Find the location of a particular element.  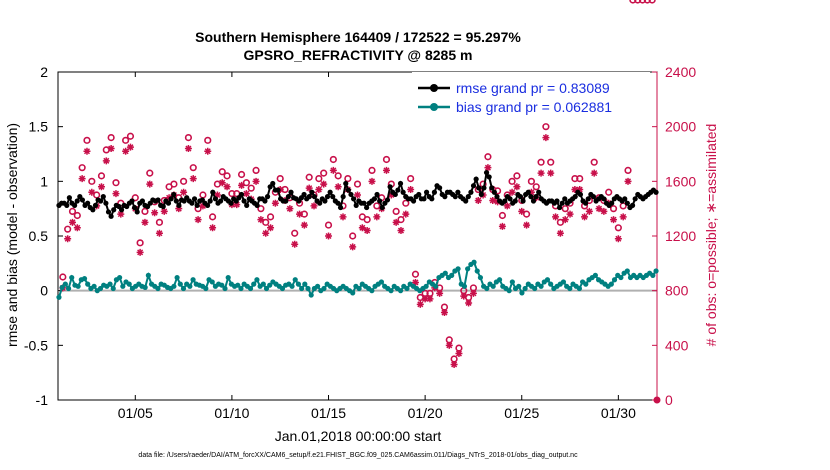

y-right-tick-label: 2400 is located at coordinates (680, 72).